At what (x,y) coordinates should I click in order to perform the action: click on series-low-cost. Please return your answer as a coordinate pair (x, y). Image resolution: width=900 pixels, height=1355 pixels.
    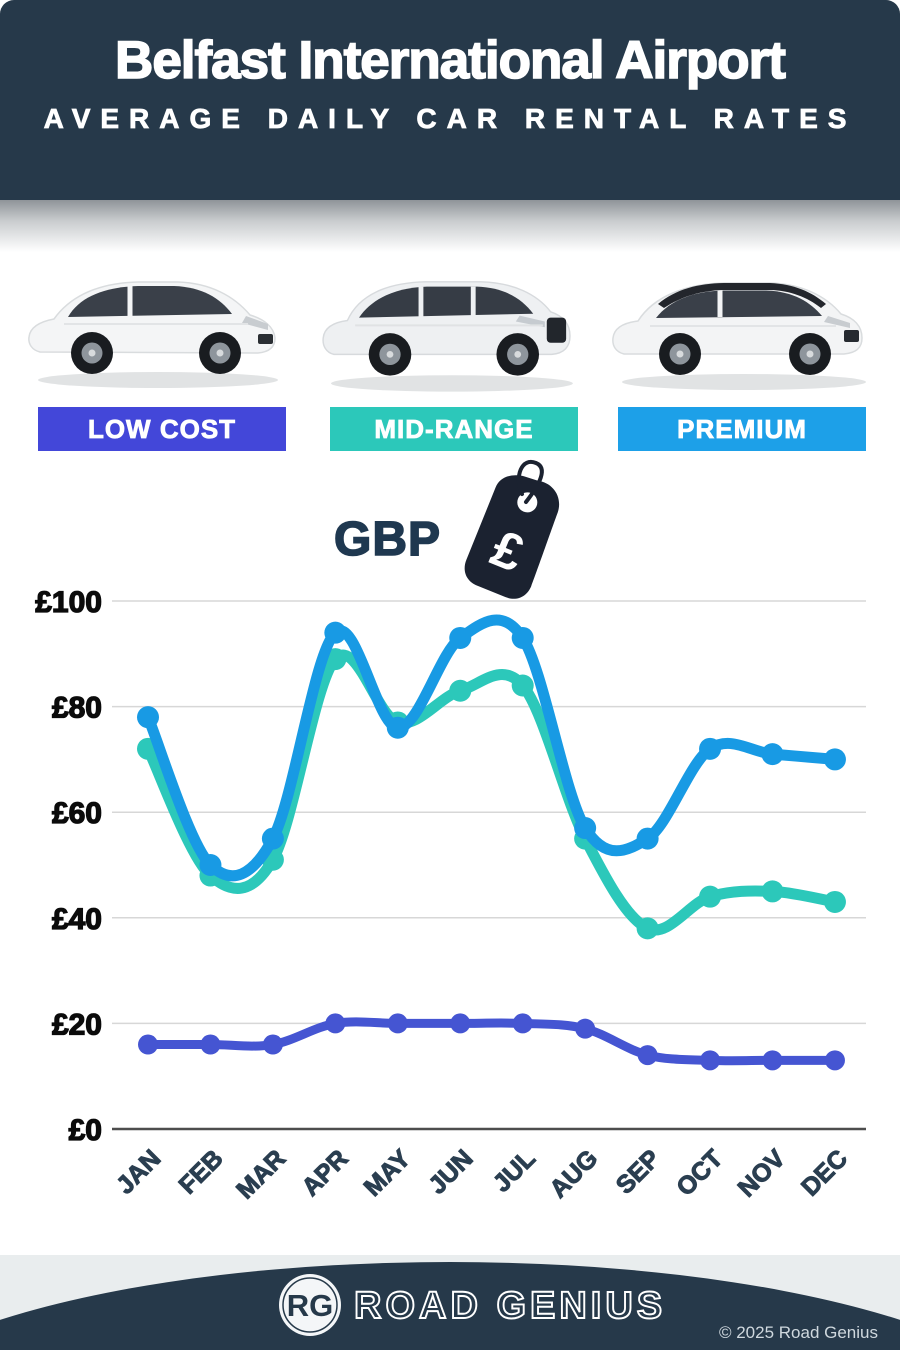
    Looking at the image, I should click on (491, 1042).